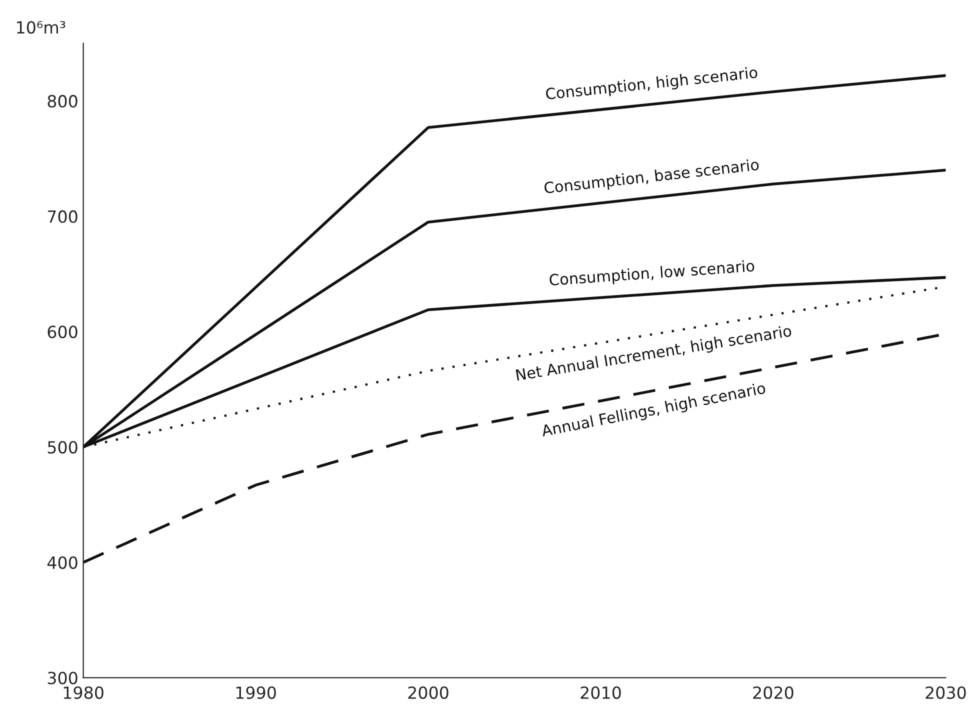  What do you see at coordinates (63, 447) in the screenshot?
I see `y-tick-label: 500` at bounding box center [63, 447].